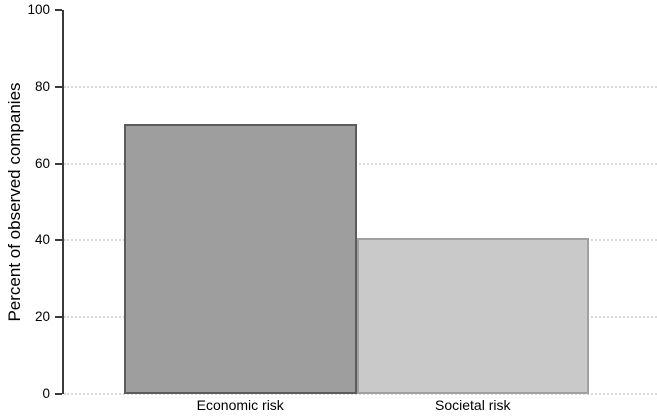  Describe the element at coordinates (42, 240) in the screenshot. I see `y-tick-label-40: 40` at that location.